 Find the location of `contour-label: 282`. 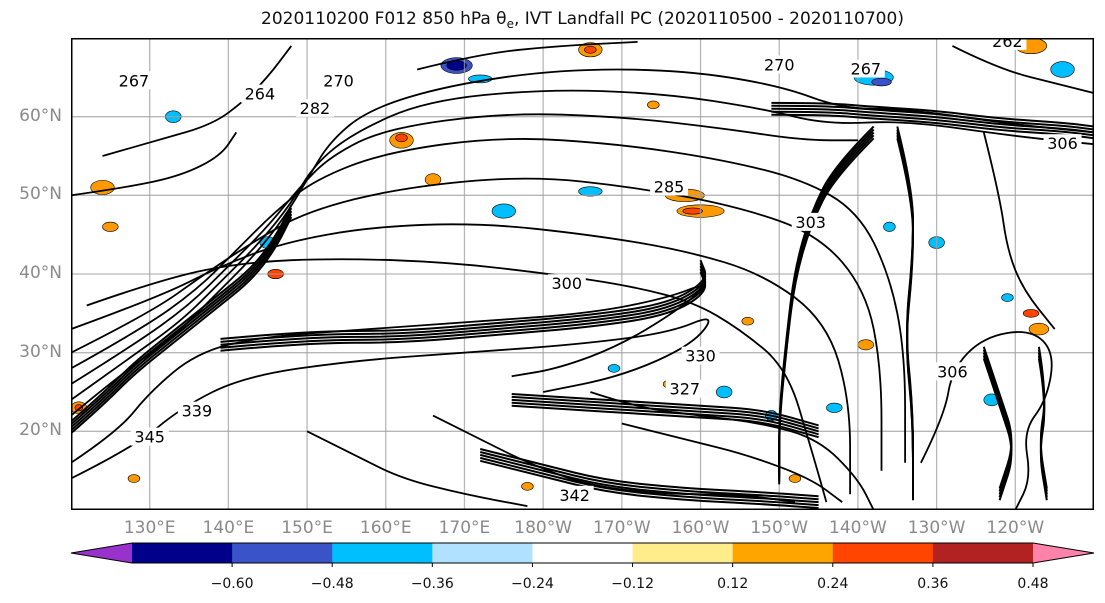

contour-label: 282 is located at coordinates (315, 108).